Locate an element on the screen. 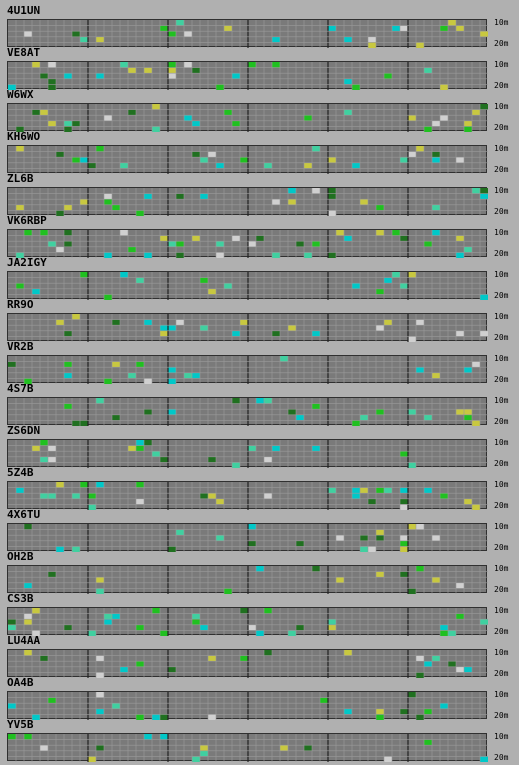 The width and height of the screenshot is (519, 765). station-row: OH2B 10m 20m is located at coordinates (259, 572).